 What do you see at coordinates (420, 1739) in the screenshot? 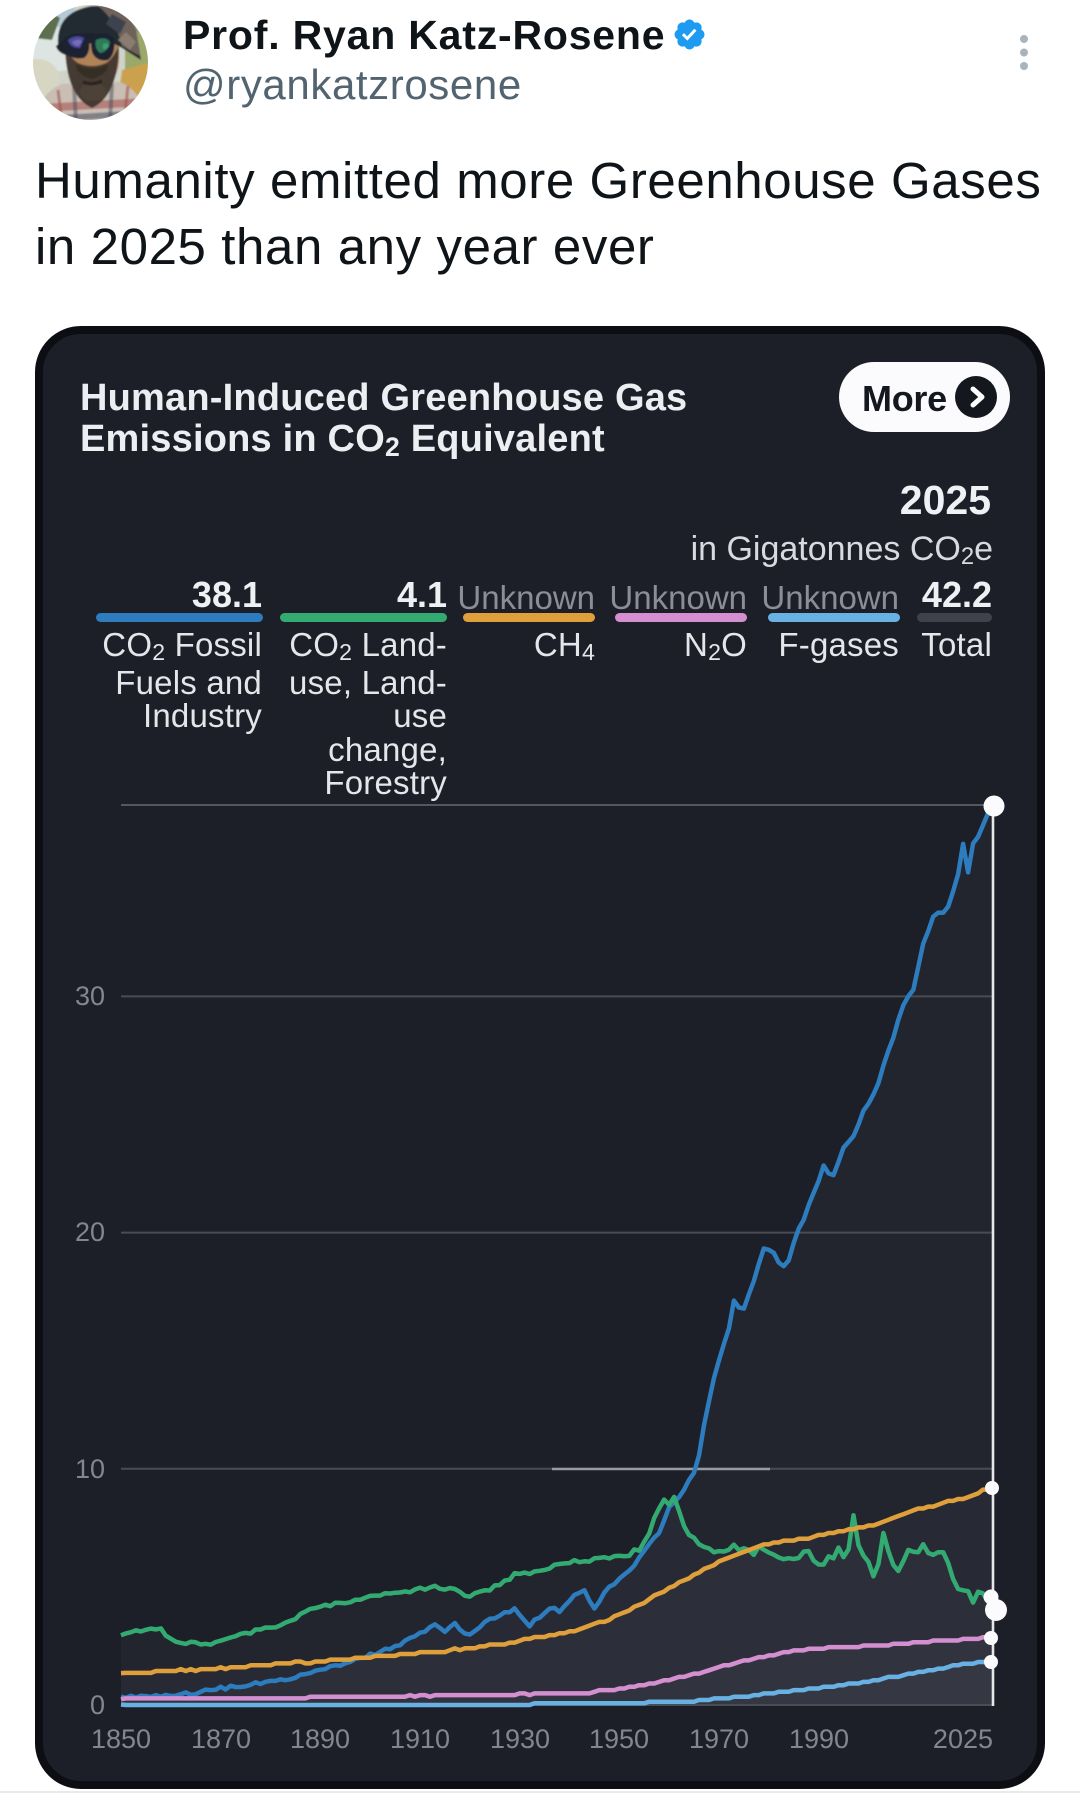
I see `svg-text: 1910` at bounding box center [420, 1739].